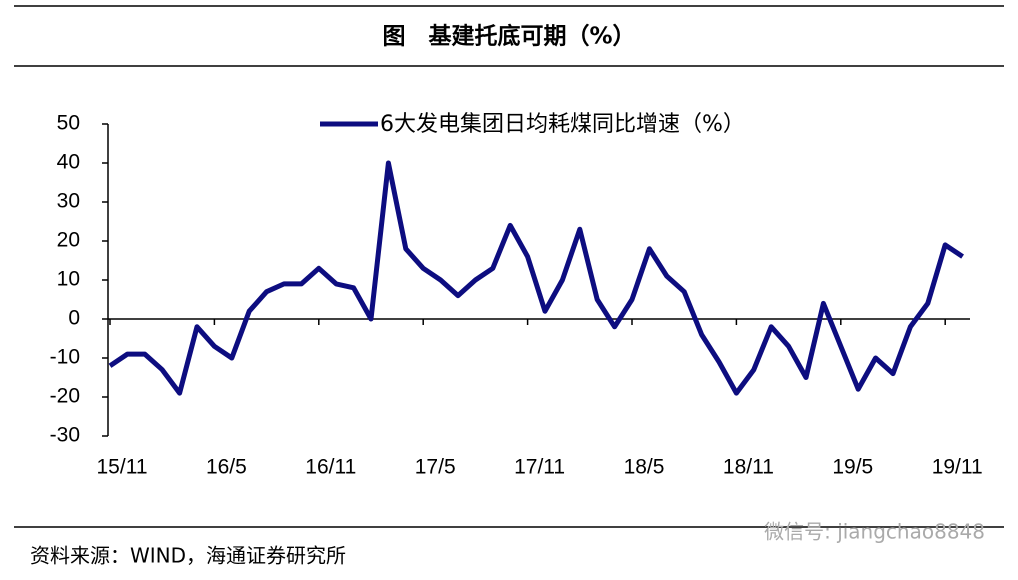 The image size is (1018, 580). Describe the element at coordinates (508, 36) in the screenshot. I see `chart-title: 图 基建托底可期（%）` at that location.